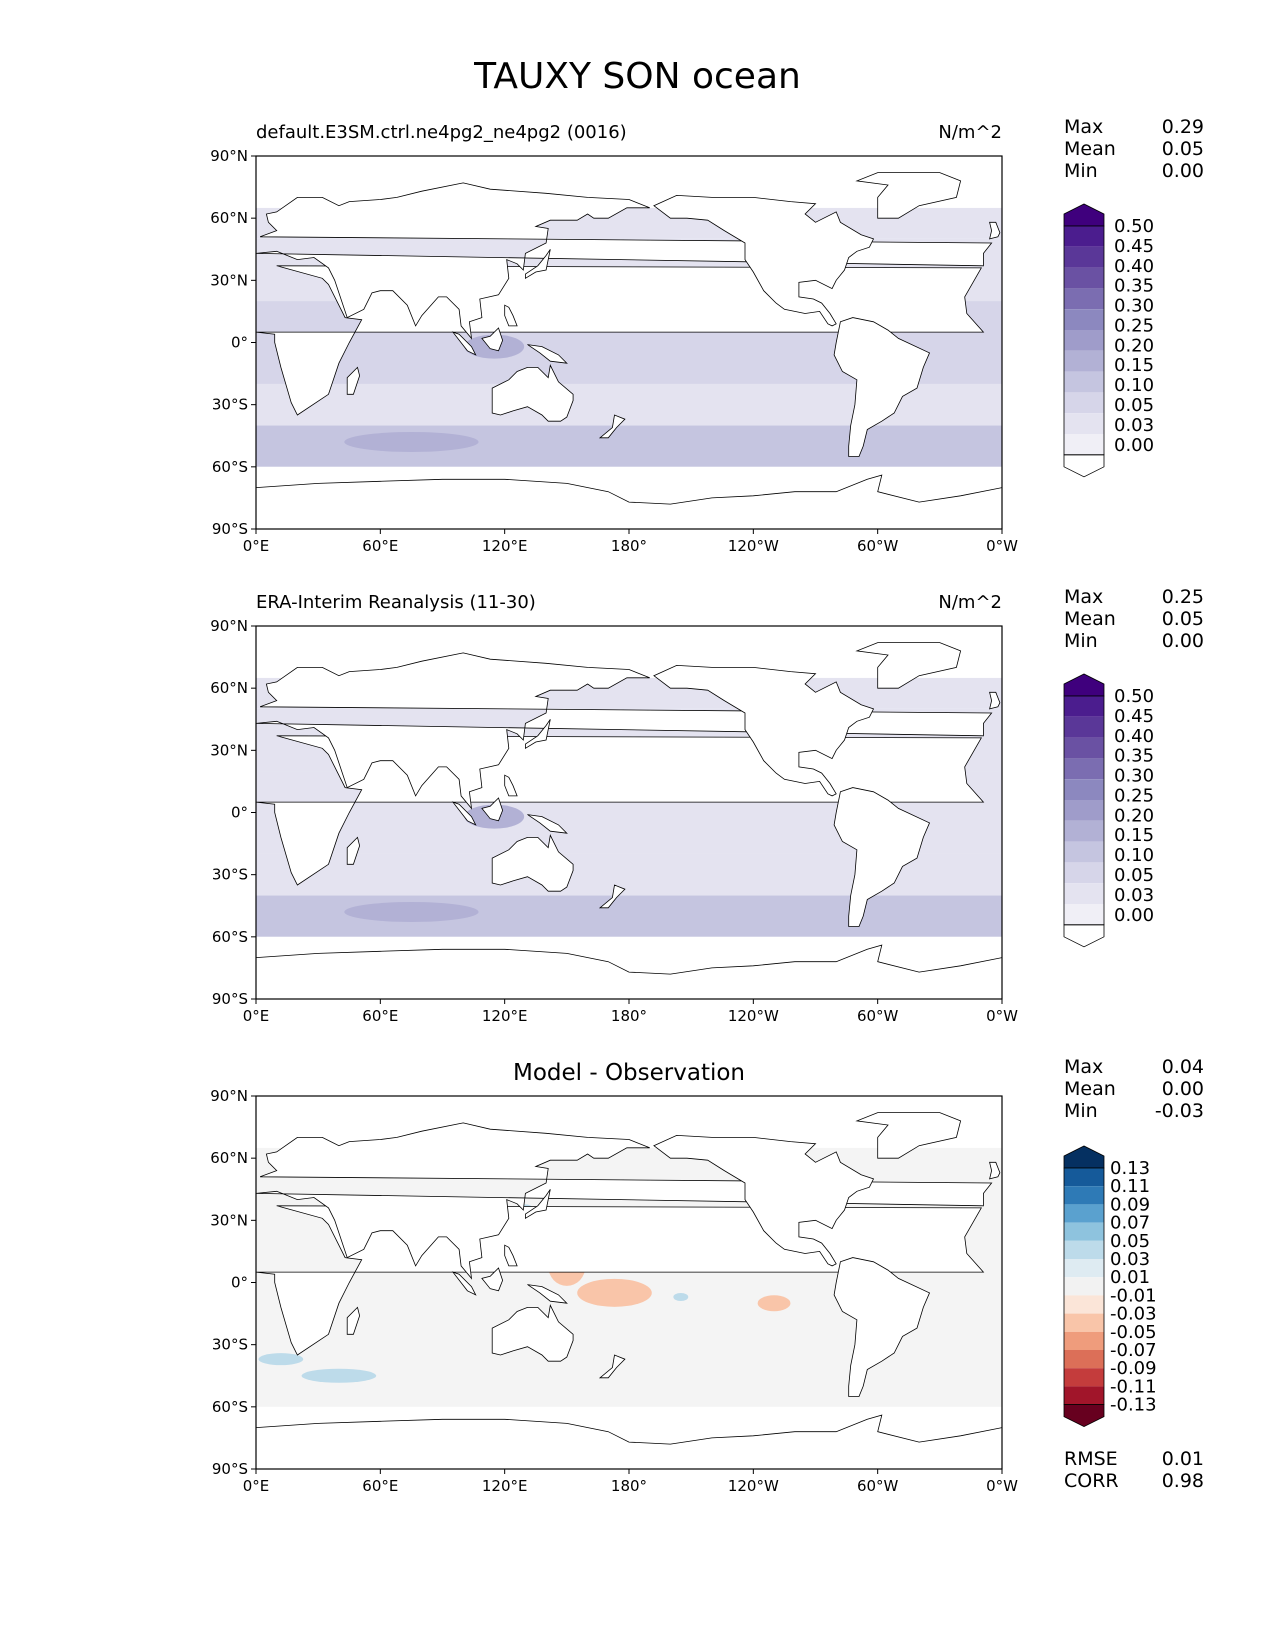  I want to click on land-philippines, so click(511, 785).